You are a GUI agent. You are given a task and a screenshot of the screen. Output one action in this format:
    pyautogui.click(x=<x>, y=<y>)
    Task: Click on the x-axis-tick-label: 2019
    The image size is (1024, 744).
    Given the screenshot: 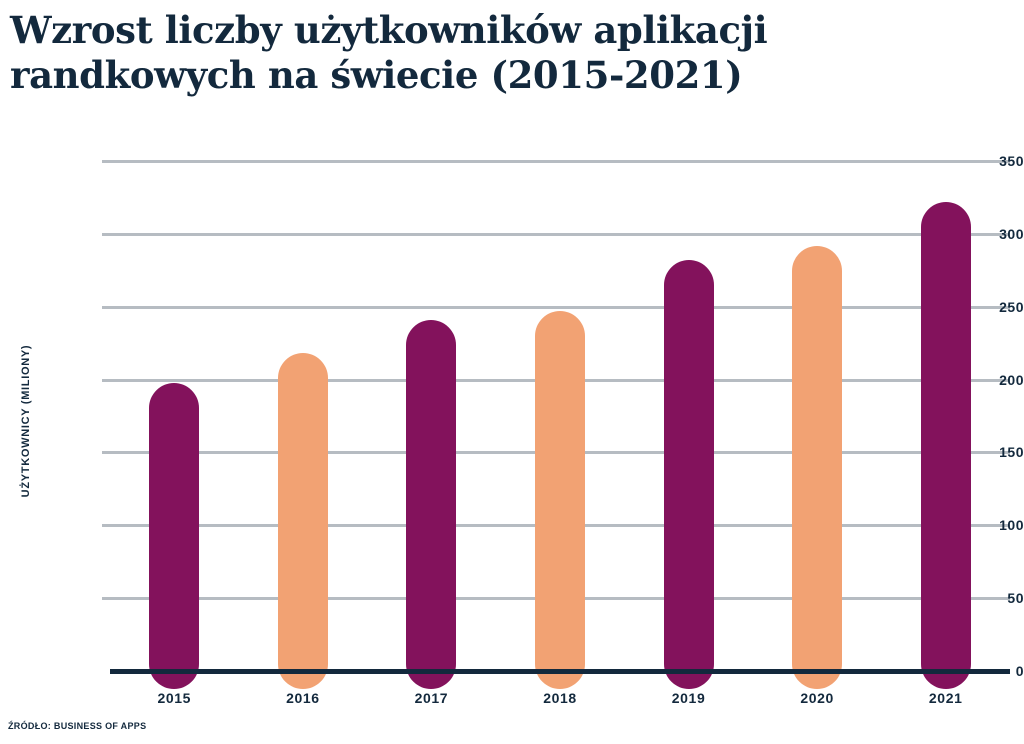 What is the action you would take?
    pyautogui.click(x=688, y=698)
    